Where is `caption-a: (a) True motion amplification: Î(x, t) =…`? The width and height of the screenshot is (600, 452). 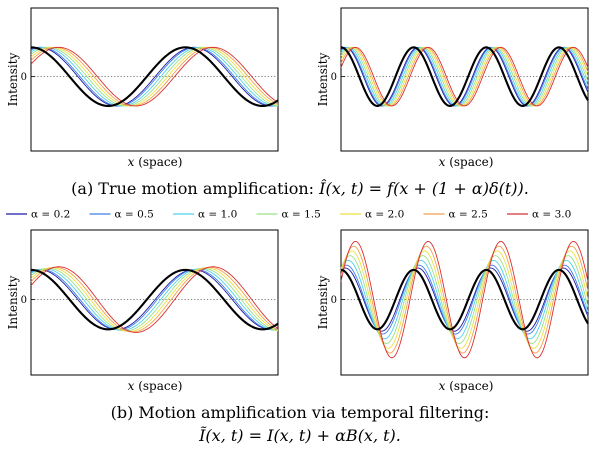
caption-a: (a) True motion amplification: Î(x, t) =… is located at coordinates (300, 188).